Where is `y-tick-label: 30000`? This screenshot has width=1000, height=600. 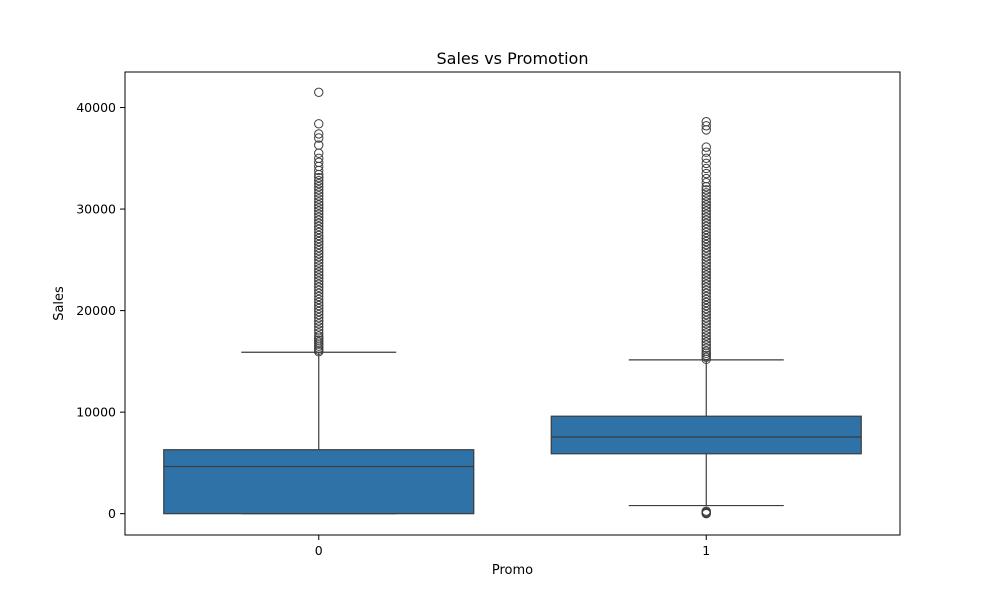 y-tick-label: 30000 is located at coordinates (96, 209).